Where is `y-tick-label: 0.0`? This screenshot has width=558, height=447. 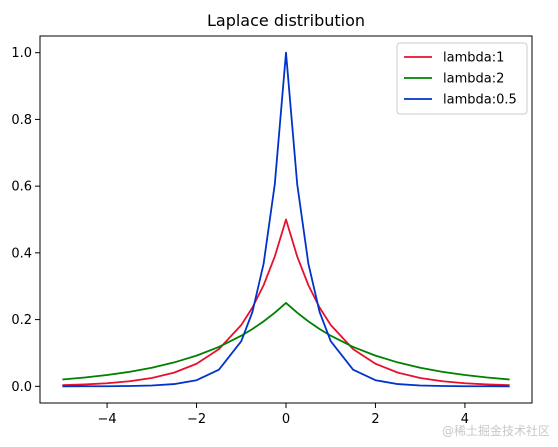 y-tick-label: 0.0 is located at coordinates (21, 387).